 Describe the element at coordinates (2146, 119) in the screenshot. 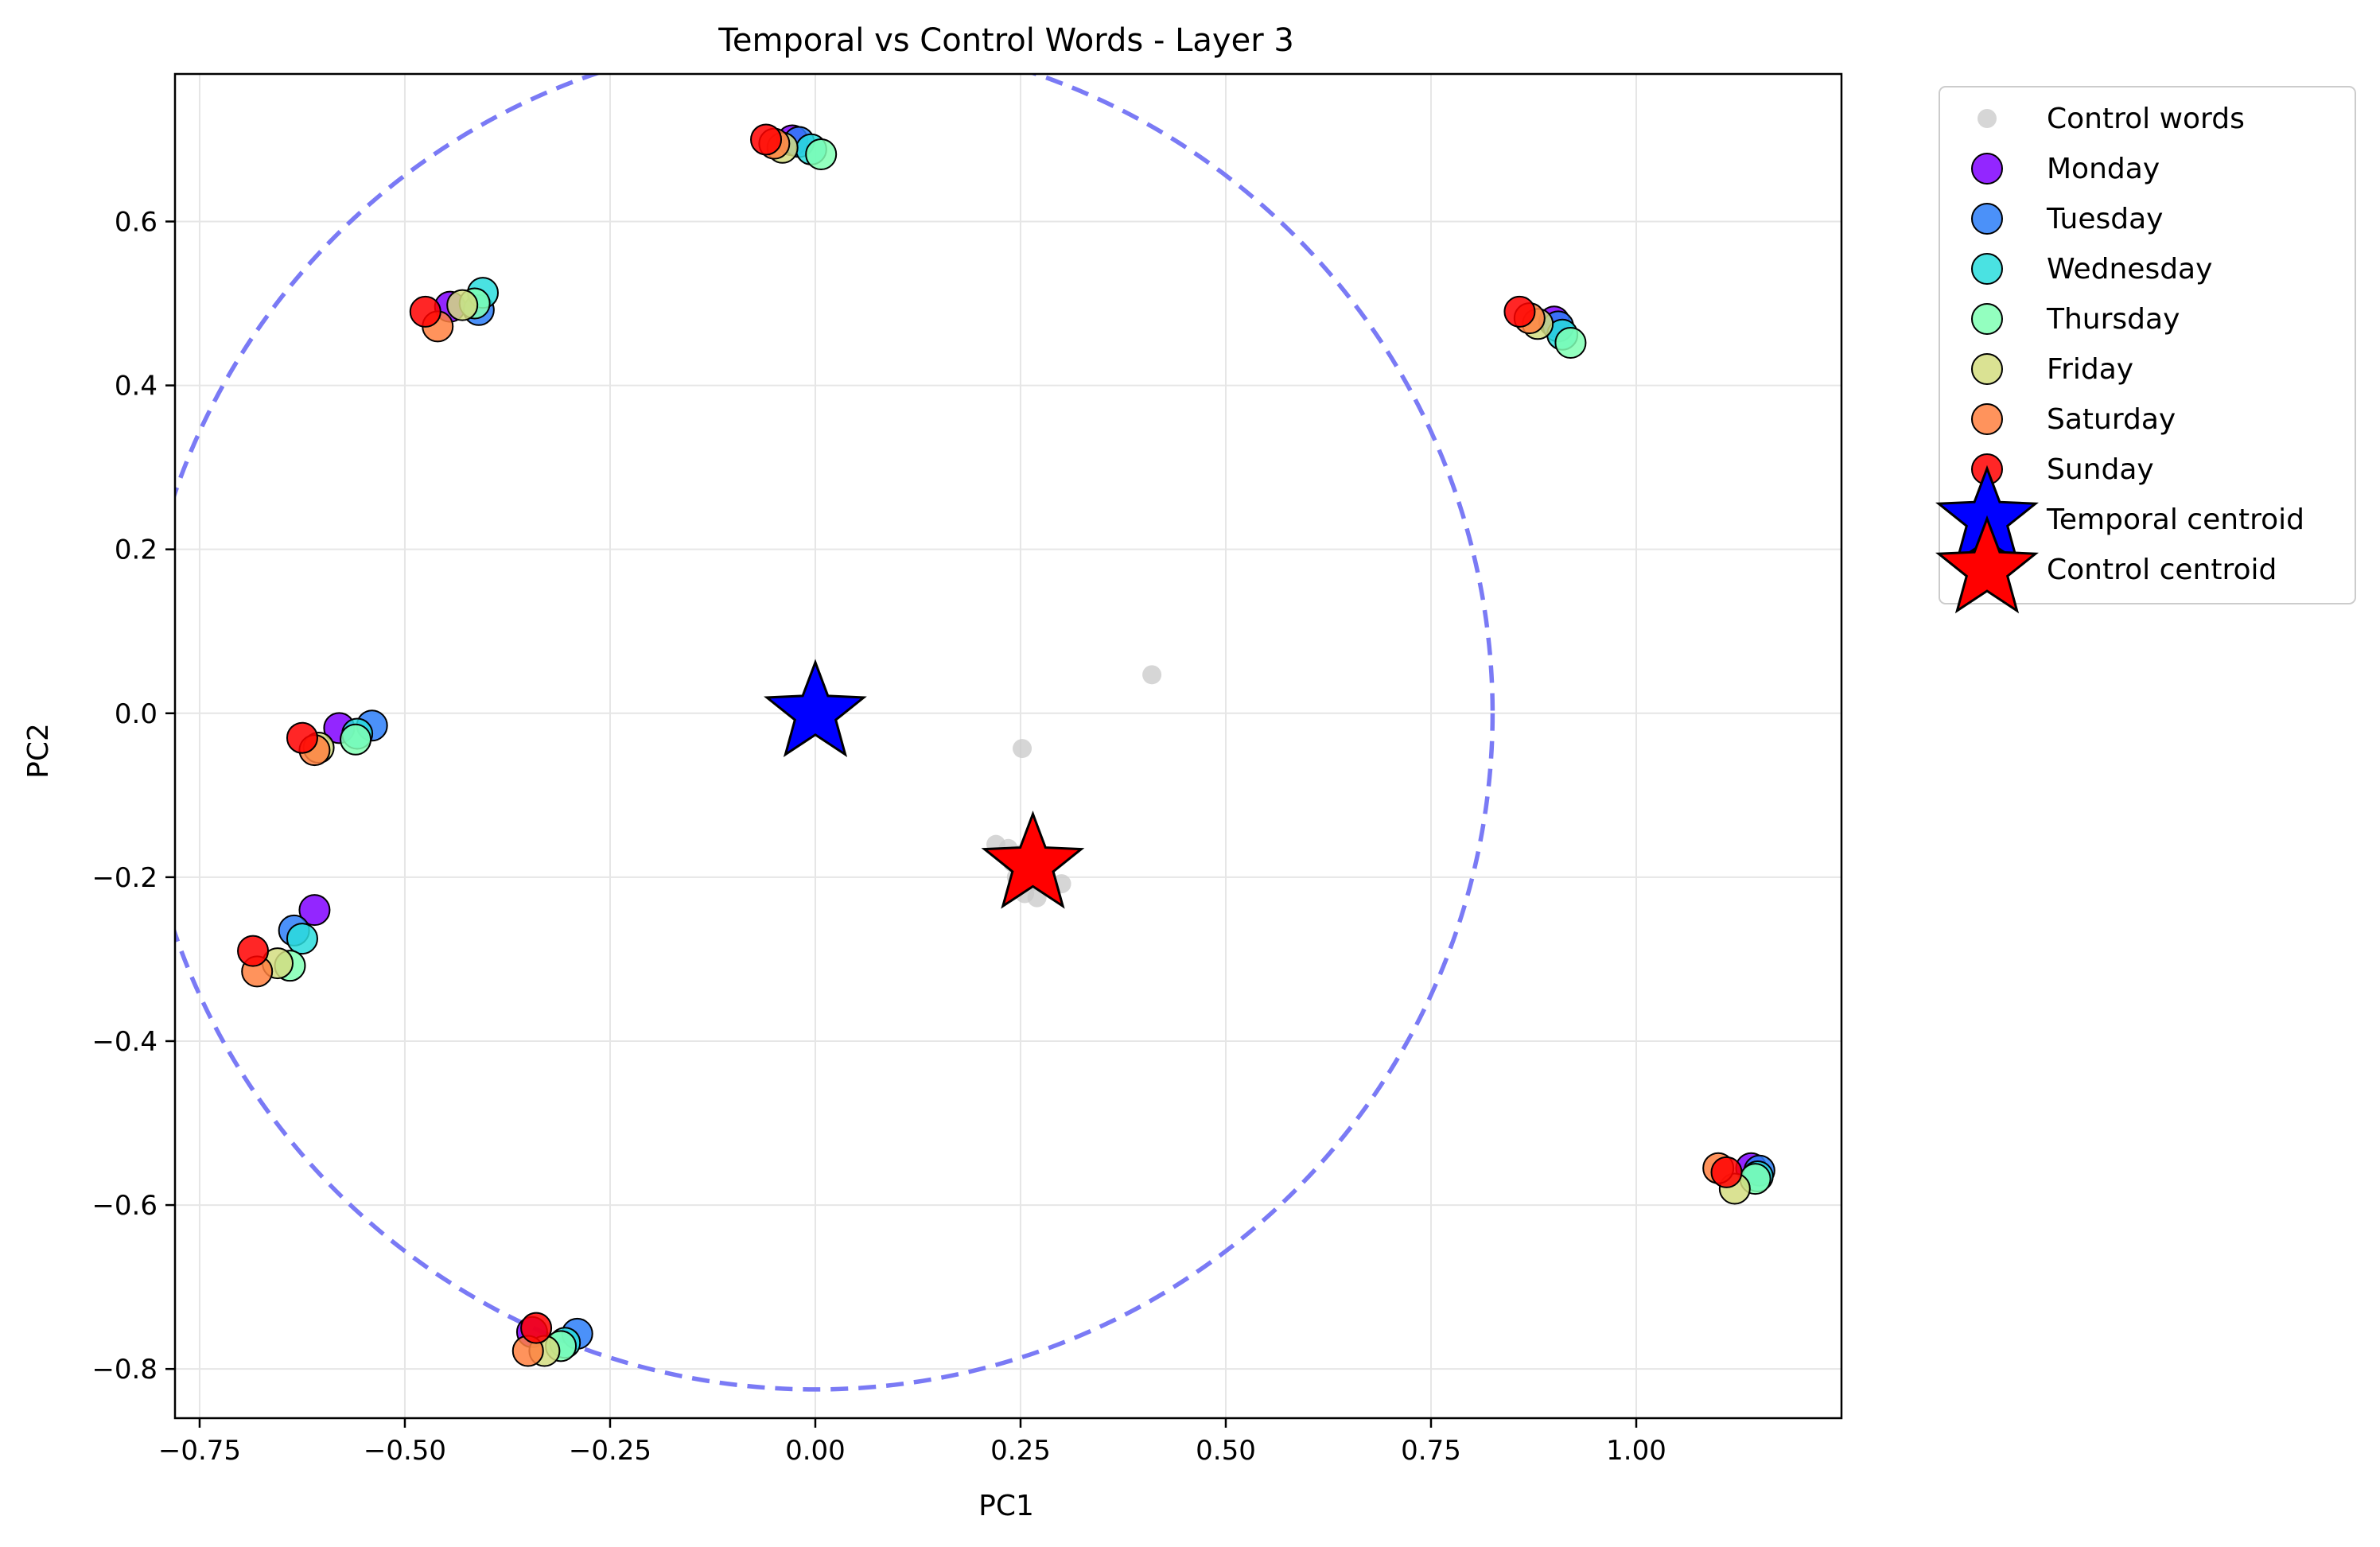

I see `legend-label: Control words` at that location.